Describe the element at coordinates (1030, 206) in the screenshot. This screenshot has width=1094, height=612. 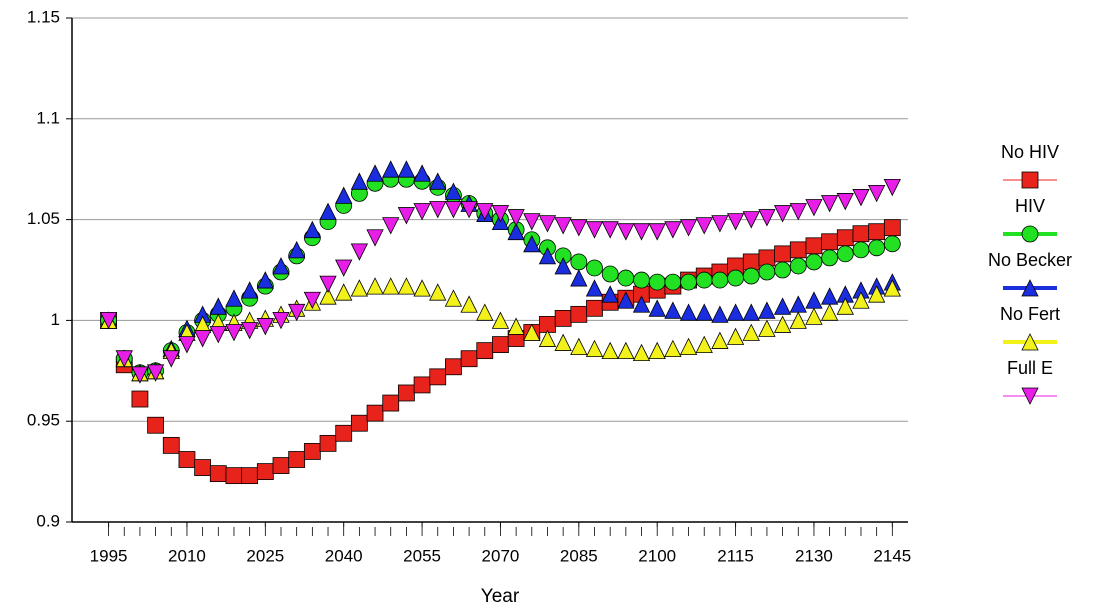
I see `legend-label: HIV` at that location.